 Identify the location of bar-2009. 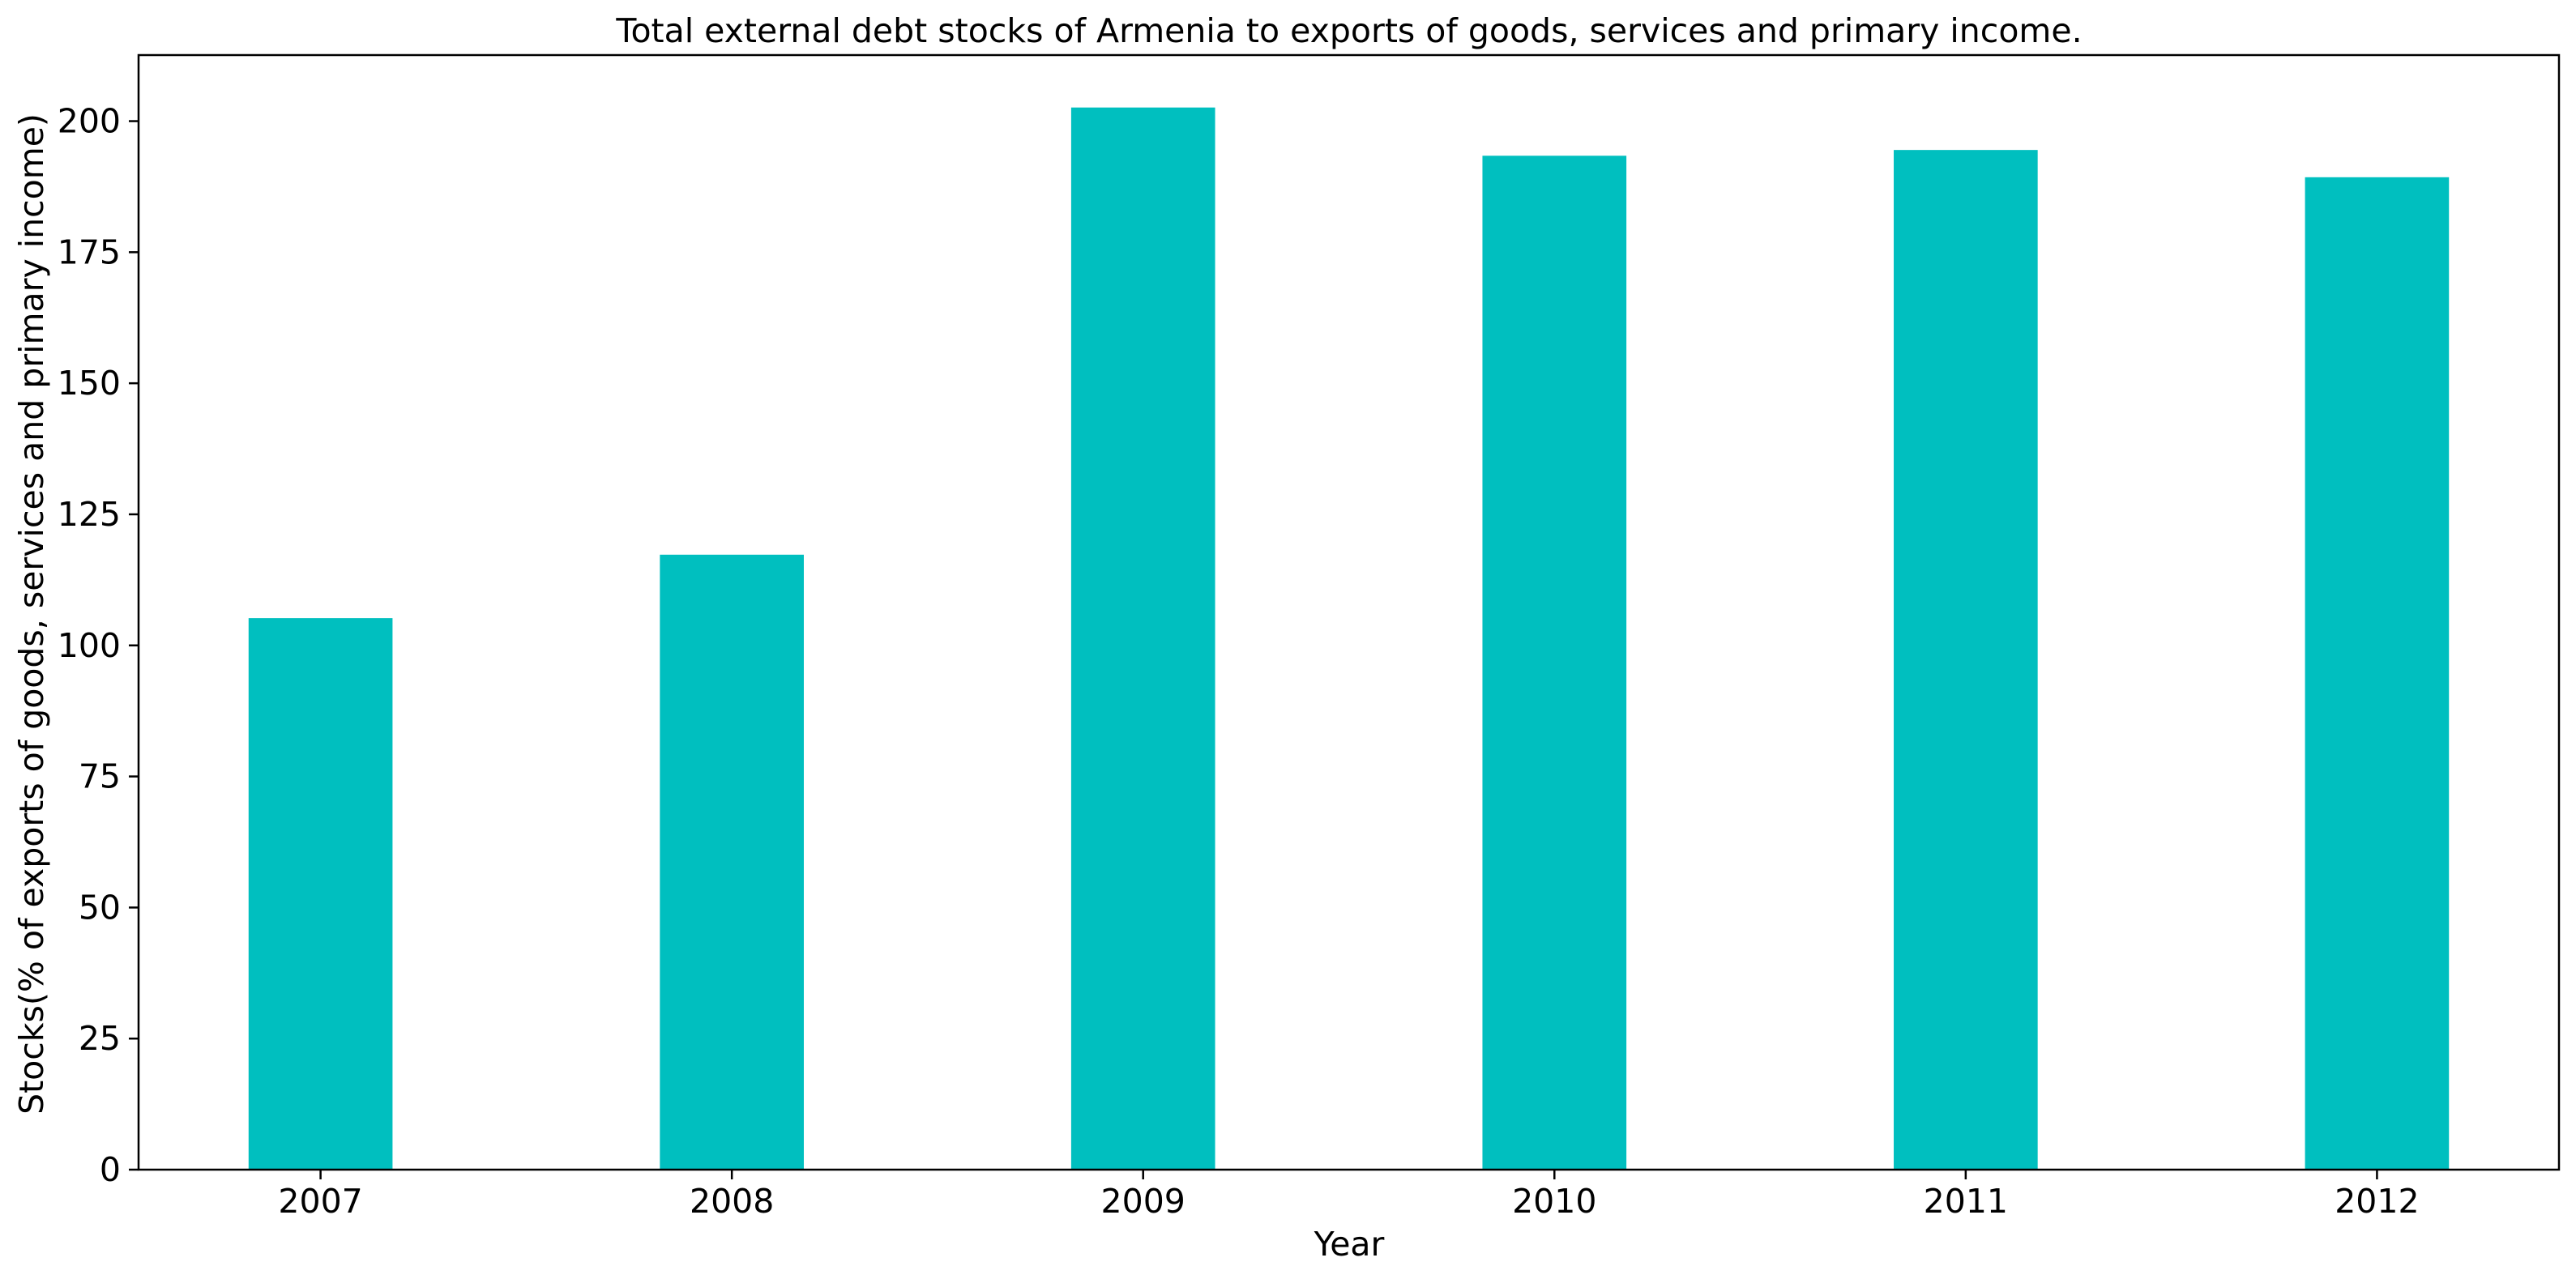
(1142, 638).